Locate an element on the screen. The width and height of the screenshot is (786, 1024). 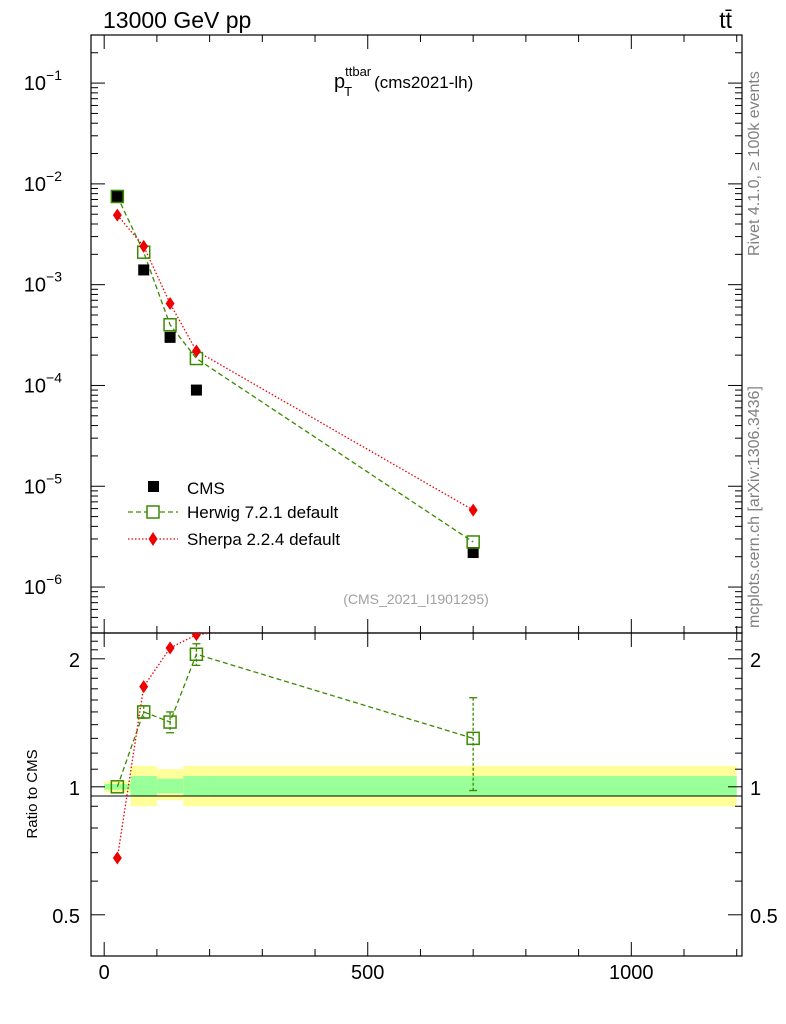
legend-herwig-label: Herwig 7.2.1 default is located at coordinates (262, 512).